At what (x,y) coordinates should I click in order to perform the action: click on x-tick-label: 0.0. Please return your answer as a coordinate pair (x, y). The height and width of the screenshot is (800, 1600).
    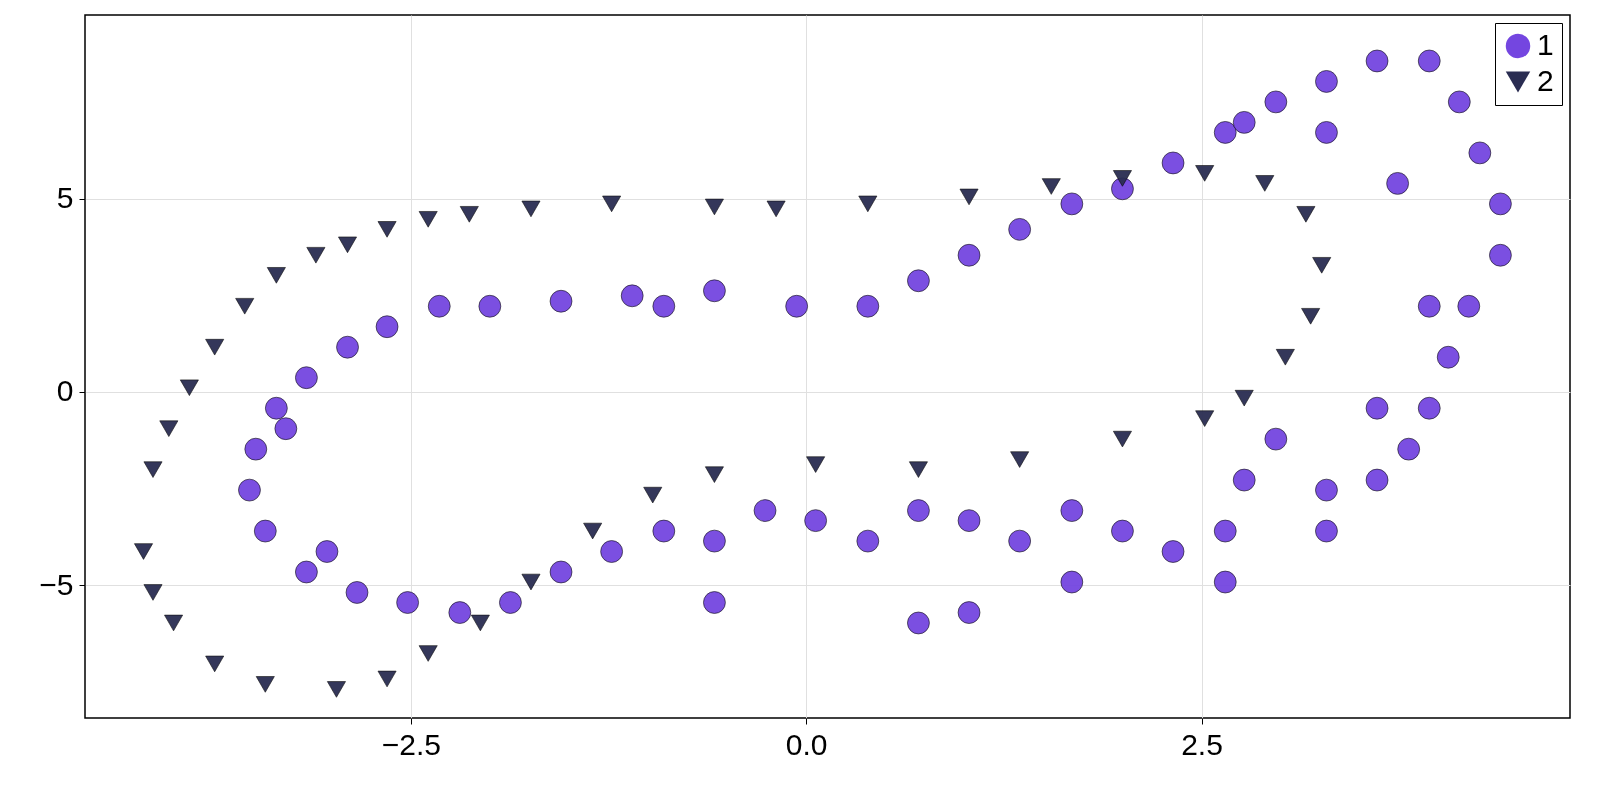
    Looking at the image, I should click on (806, 744).